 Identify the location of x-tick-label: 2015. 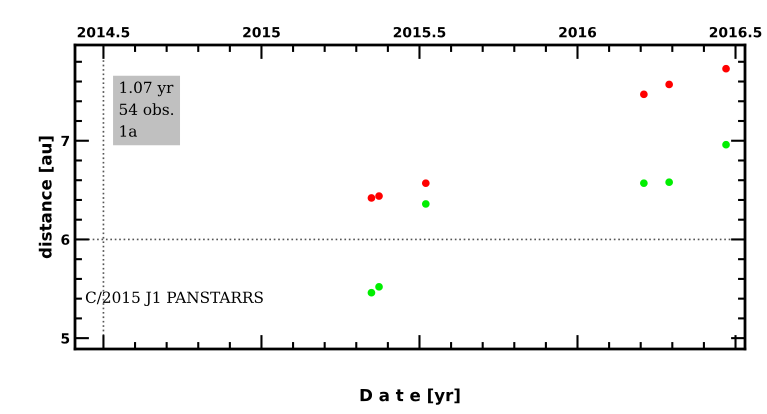
(261, 32).